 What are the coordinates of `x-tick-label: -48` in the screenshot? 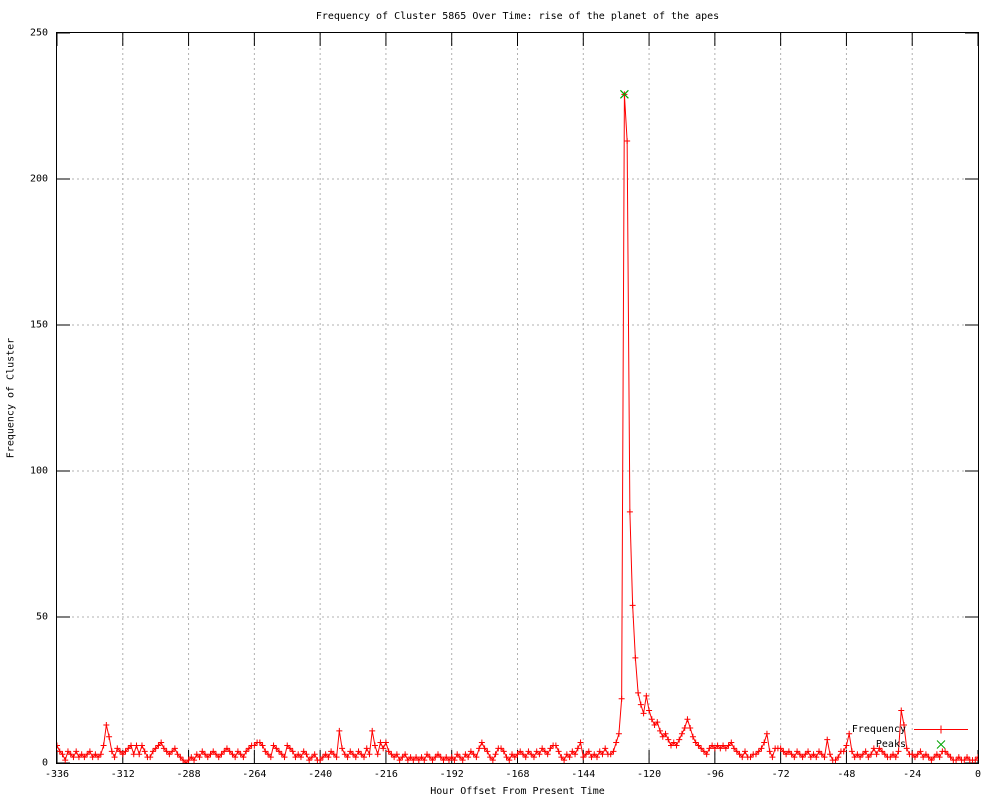 It's located at (846, 774).